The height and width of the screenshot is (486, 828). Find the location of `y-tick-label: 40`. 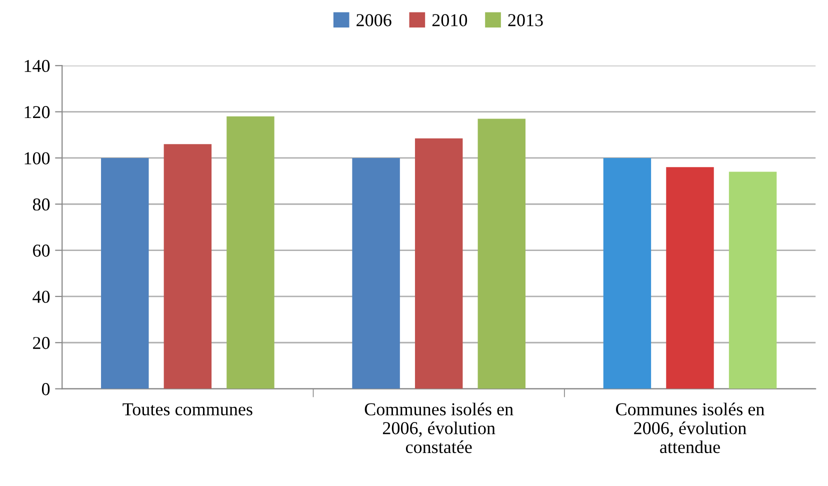

y-tick-label: 40 is located at coordinates (41, 296).